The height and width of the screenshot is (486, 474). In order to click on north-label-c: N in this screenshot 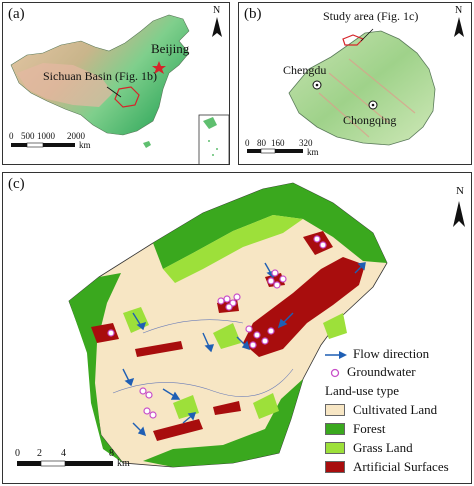, I will do `click(460, 191)`.